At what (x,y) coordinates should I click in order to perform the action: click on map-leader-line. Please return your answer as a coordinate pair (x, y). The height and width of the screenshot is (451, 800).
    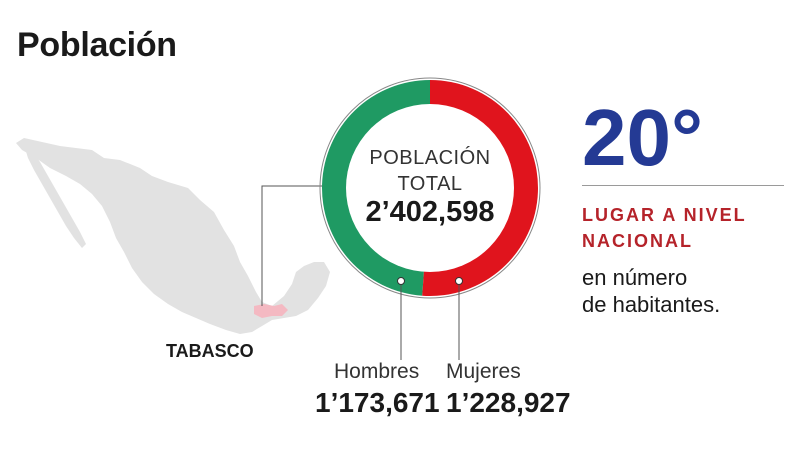
    Looking at the image, I should click on (291, 245).